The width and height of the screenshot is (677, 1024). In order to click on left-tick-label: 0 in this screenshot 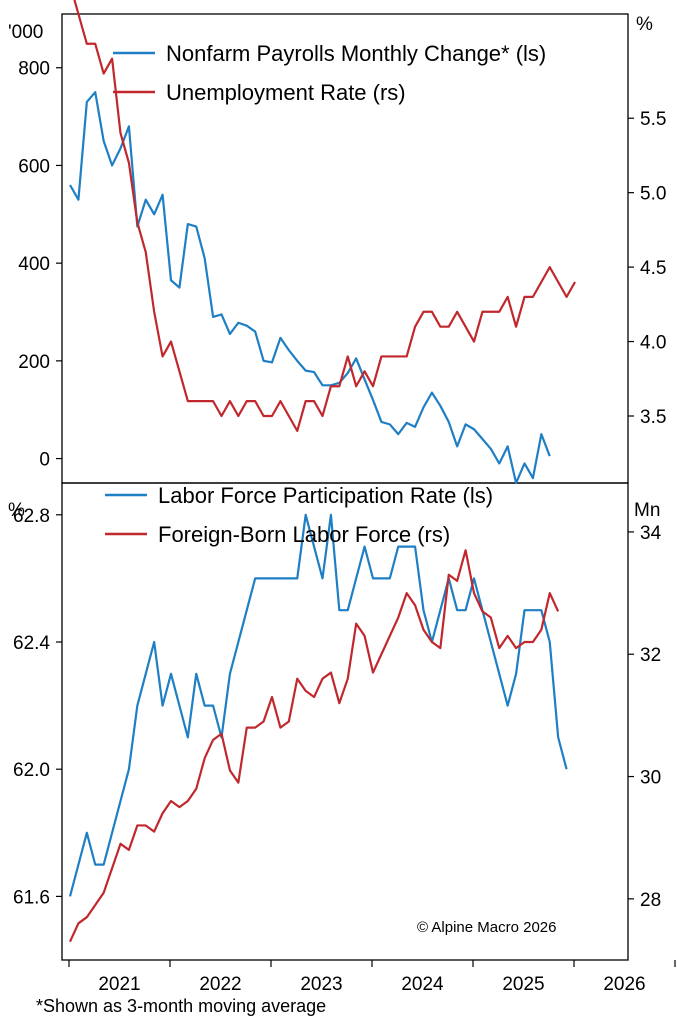, I will do `click(44, 460)`.